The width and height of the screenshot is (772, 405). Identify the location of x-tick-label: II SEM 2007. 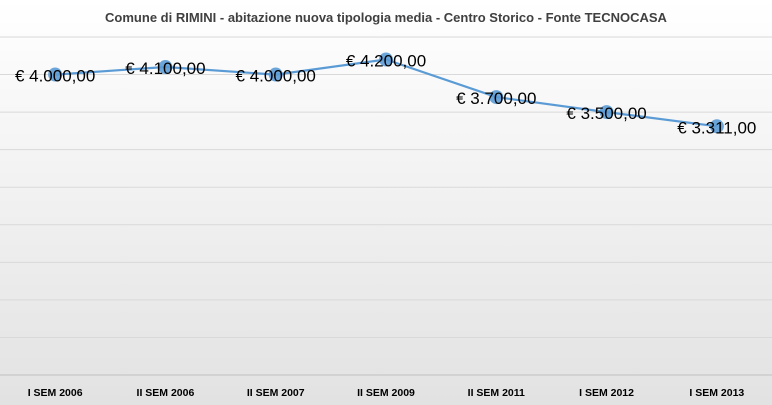
(276, 393).